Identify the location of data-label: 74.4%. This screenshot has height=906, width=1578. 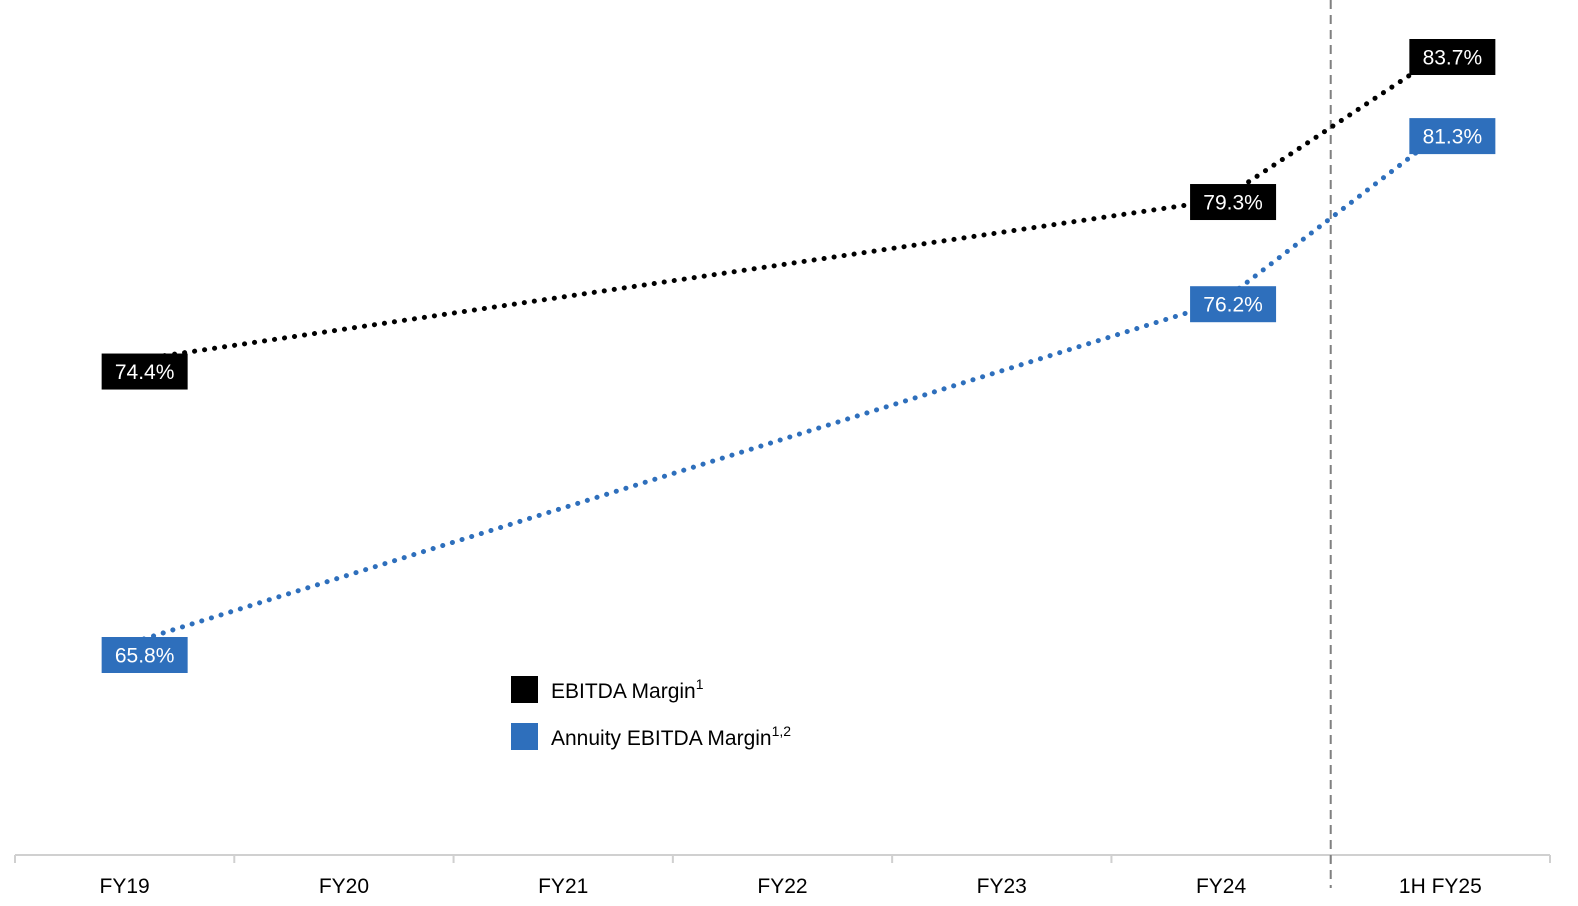
(144, 371).